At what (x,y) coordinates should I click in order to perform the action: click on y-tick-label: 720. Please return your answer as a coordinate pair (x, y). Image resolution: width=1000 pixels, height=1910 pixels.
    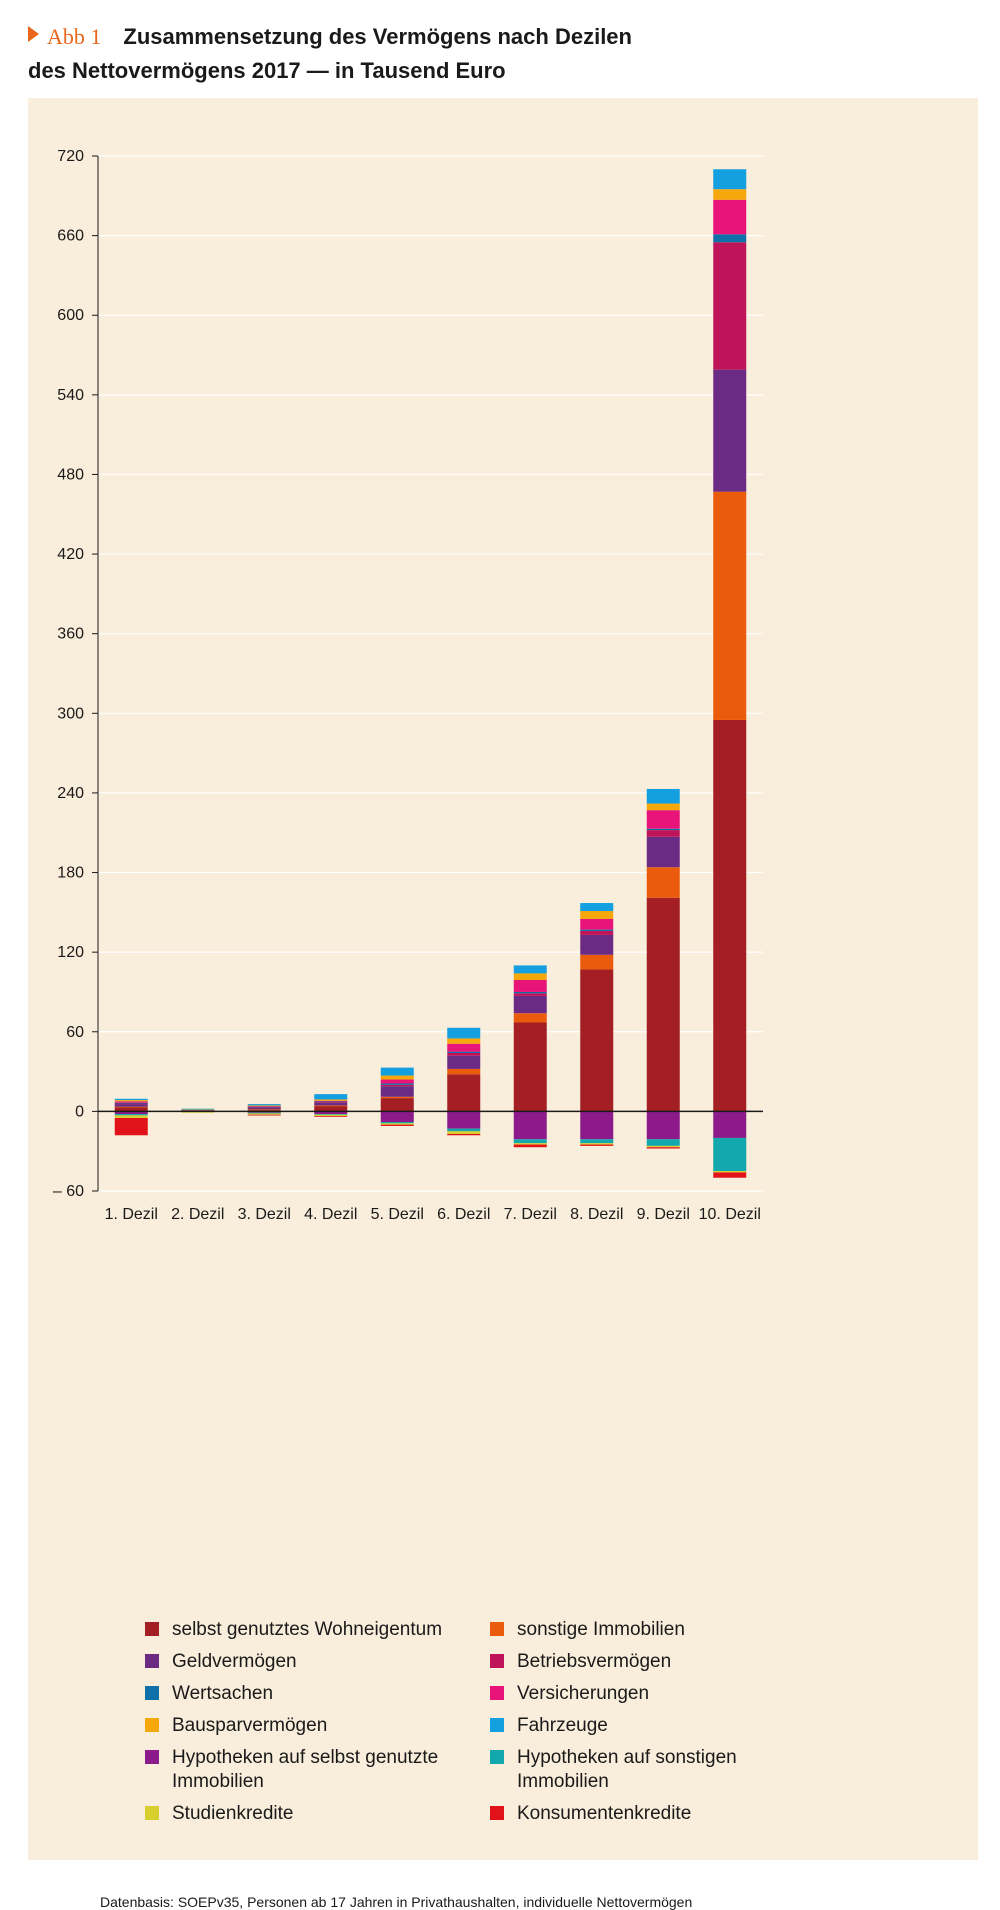
    Looking at the image, I should click on (70, 156).